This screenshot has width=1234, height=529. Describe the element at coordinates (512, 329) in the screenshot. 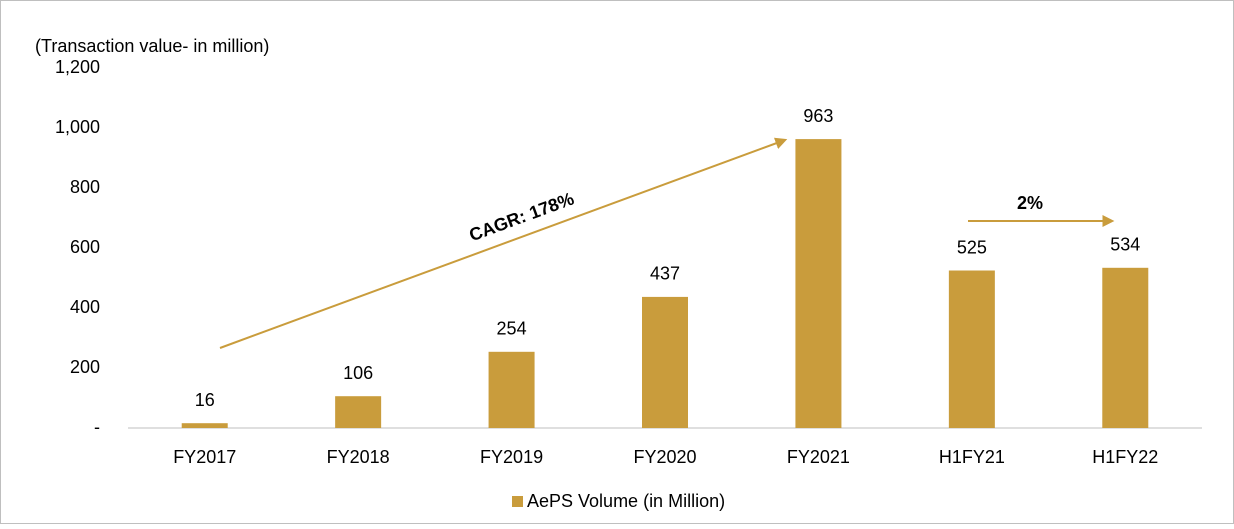

I see `data-label: 254` at that location.